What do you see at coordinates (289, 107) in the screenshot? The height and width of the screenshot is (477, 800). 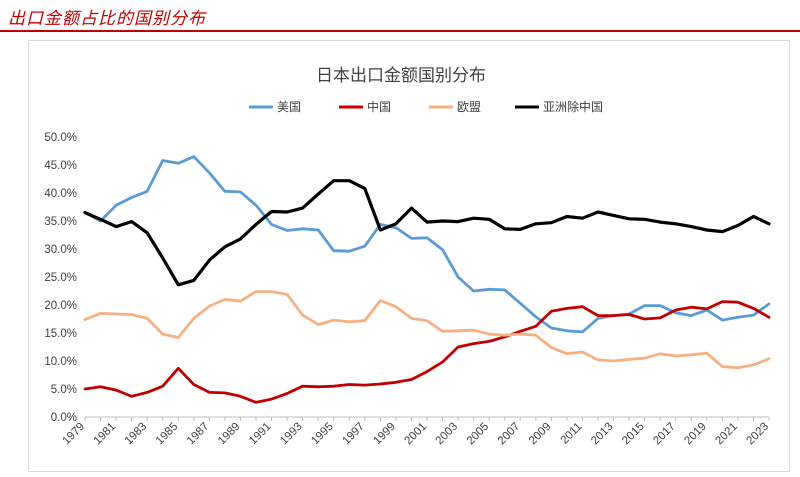 I see `legend-label: 美国` at bounding box center [289, 107].